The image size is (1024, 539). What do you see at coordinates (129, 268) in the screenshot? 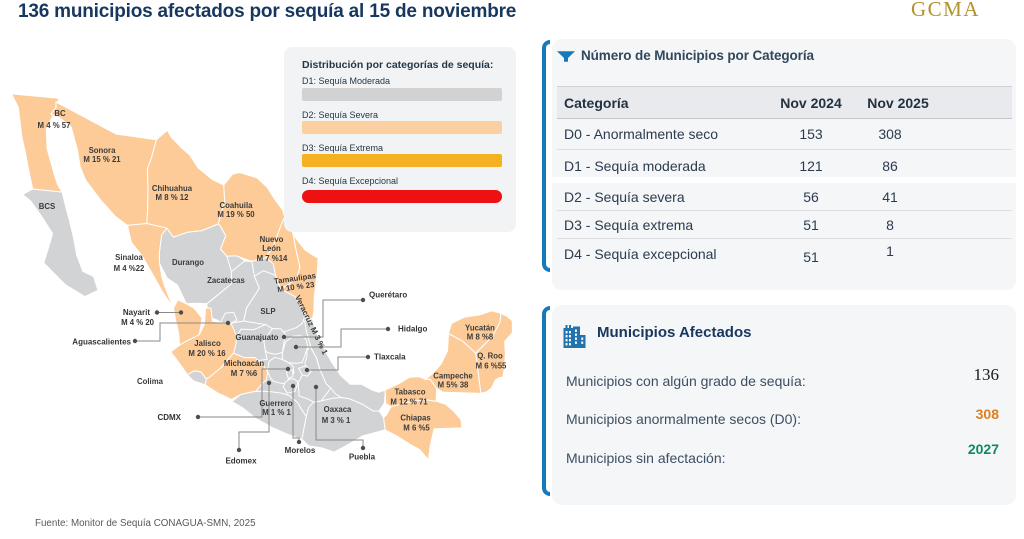
I see `svg-text: M 4 %22` at bounding box center [129, 268].